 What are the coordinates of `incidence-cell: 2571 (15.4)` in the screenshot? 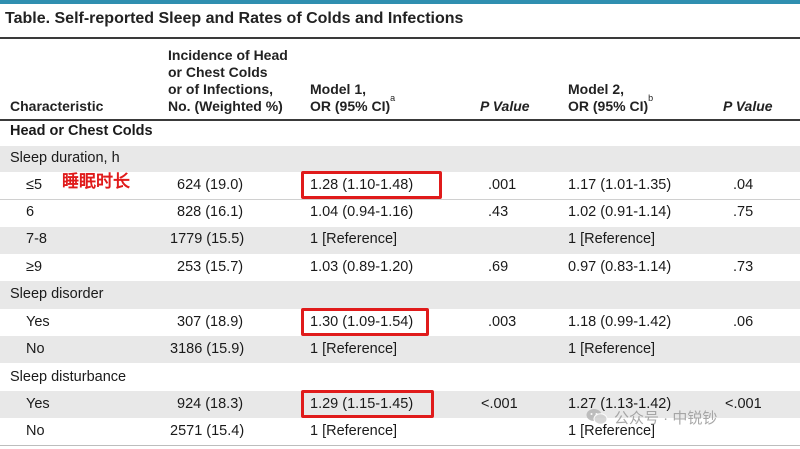 It's located at (207, 431).